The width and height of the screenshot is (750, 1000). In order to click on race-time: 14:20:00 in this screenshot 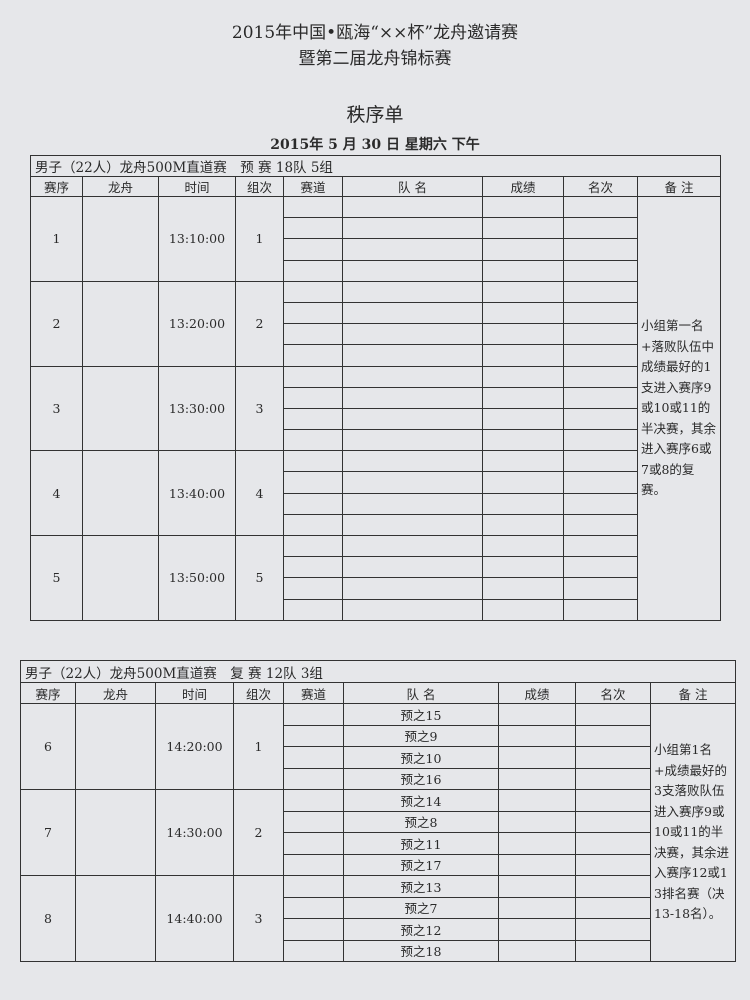, I will do `click(194, 746)`.